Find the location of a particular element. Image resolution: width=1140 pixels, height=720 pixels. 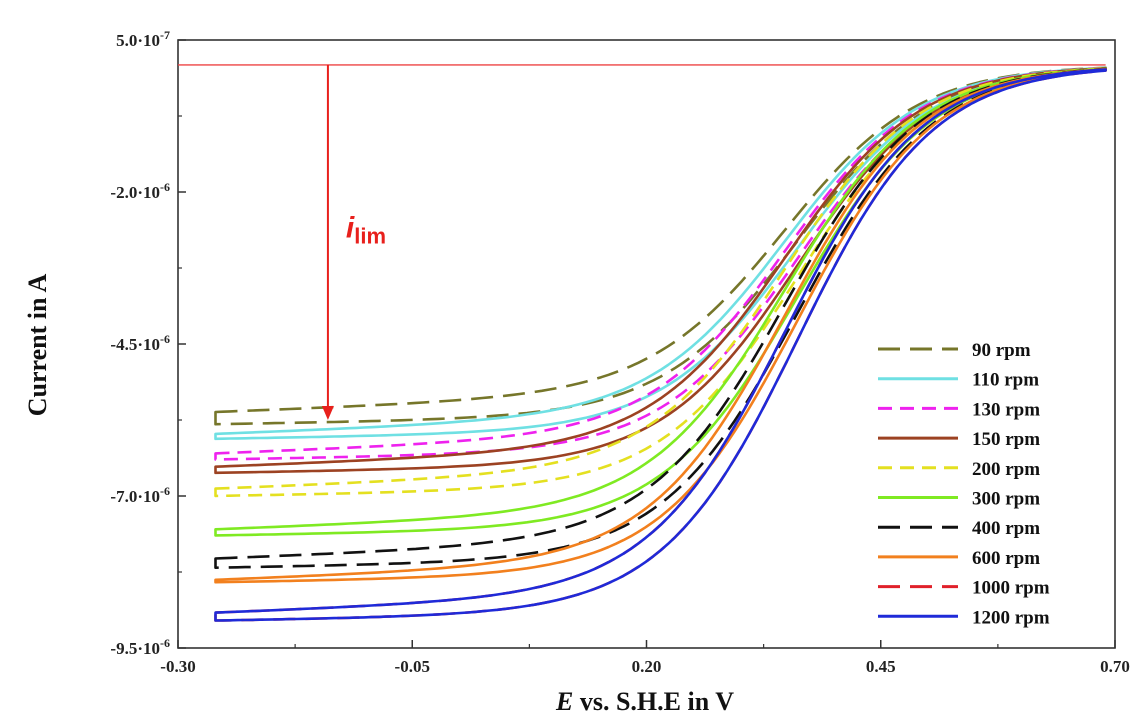

y-tick-label: -2.0·10⁻⁶ is located at coordinates (140, 191).